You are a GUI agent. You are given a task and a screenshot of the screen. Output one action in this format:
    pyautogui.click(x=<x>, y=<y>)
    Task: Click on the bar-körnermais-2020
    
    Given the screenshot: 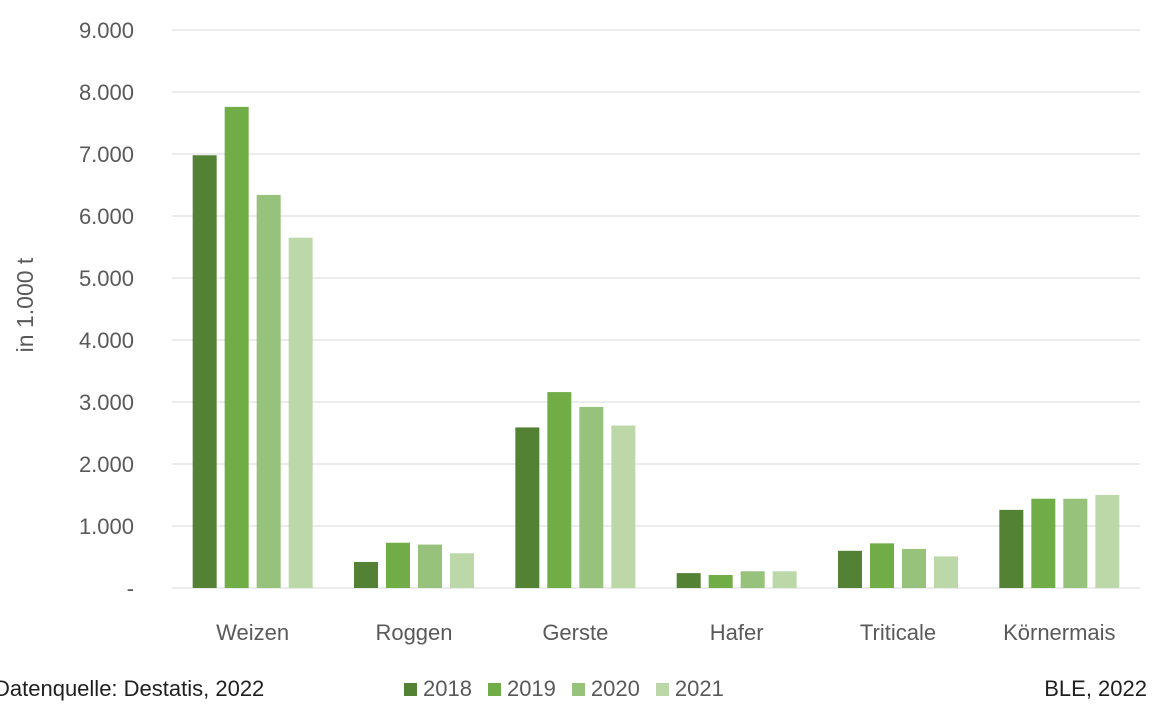 What is the action you would take?
    pyautogui.click(x=1075, y=543)
    